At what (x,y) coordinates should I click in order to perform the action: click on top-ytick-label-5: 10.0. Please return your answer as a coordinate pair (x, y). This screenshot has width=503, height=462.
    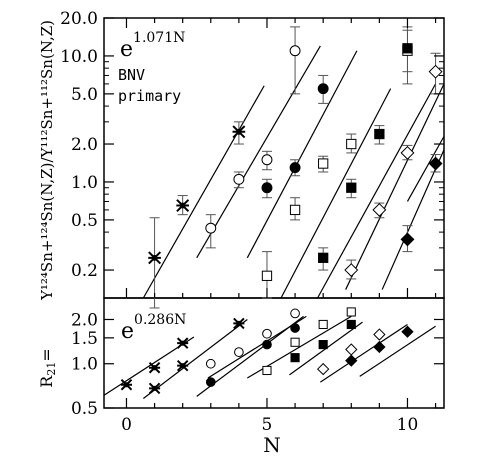
    Looking at the image, I should click on (79, 57).